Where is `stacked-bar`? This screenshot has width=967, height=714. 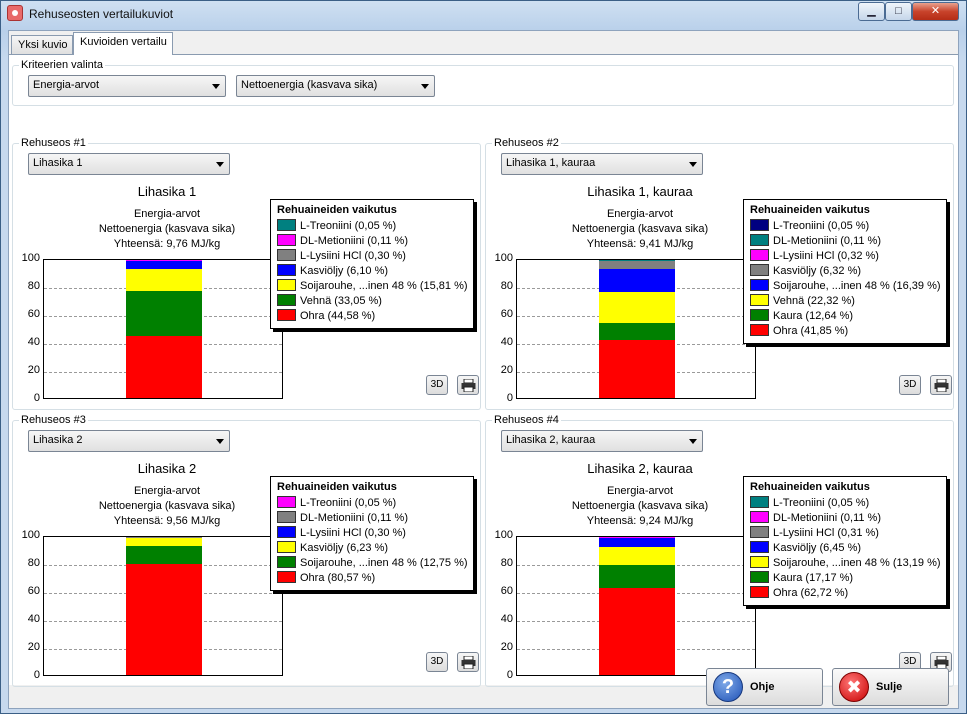
stacked-bar is located at coordinates (164, 606).